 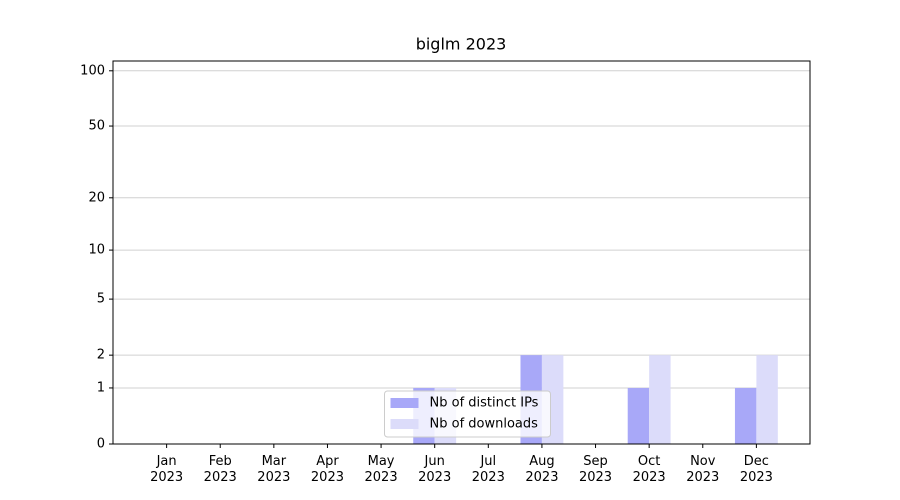 I want to click on legend-box, so click(x=467, y=414).